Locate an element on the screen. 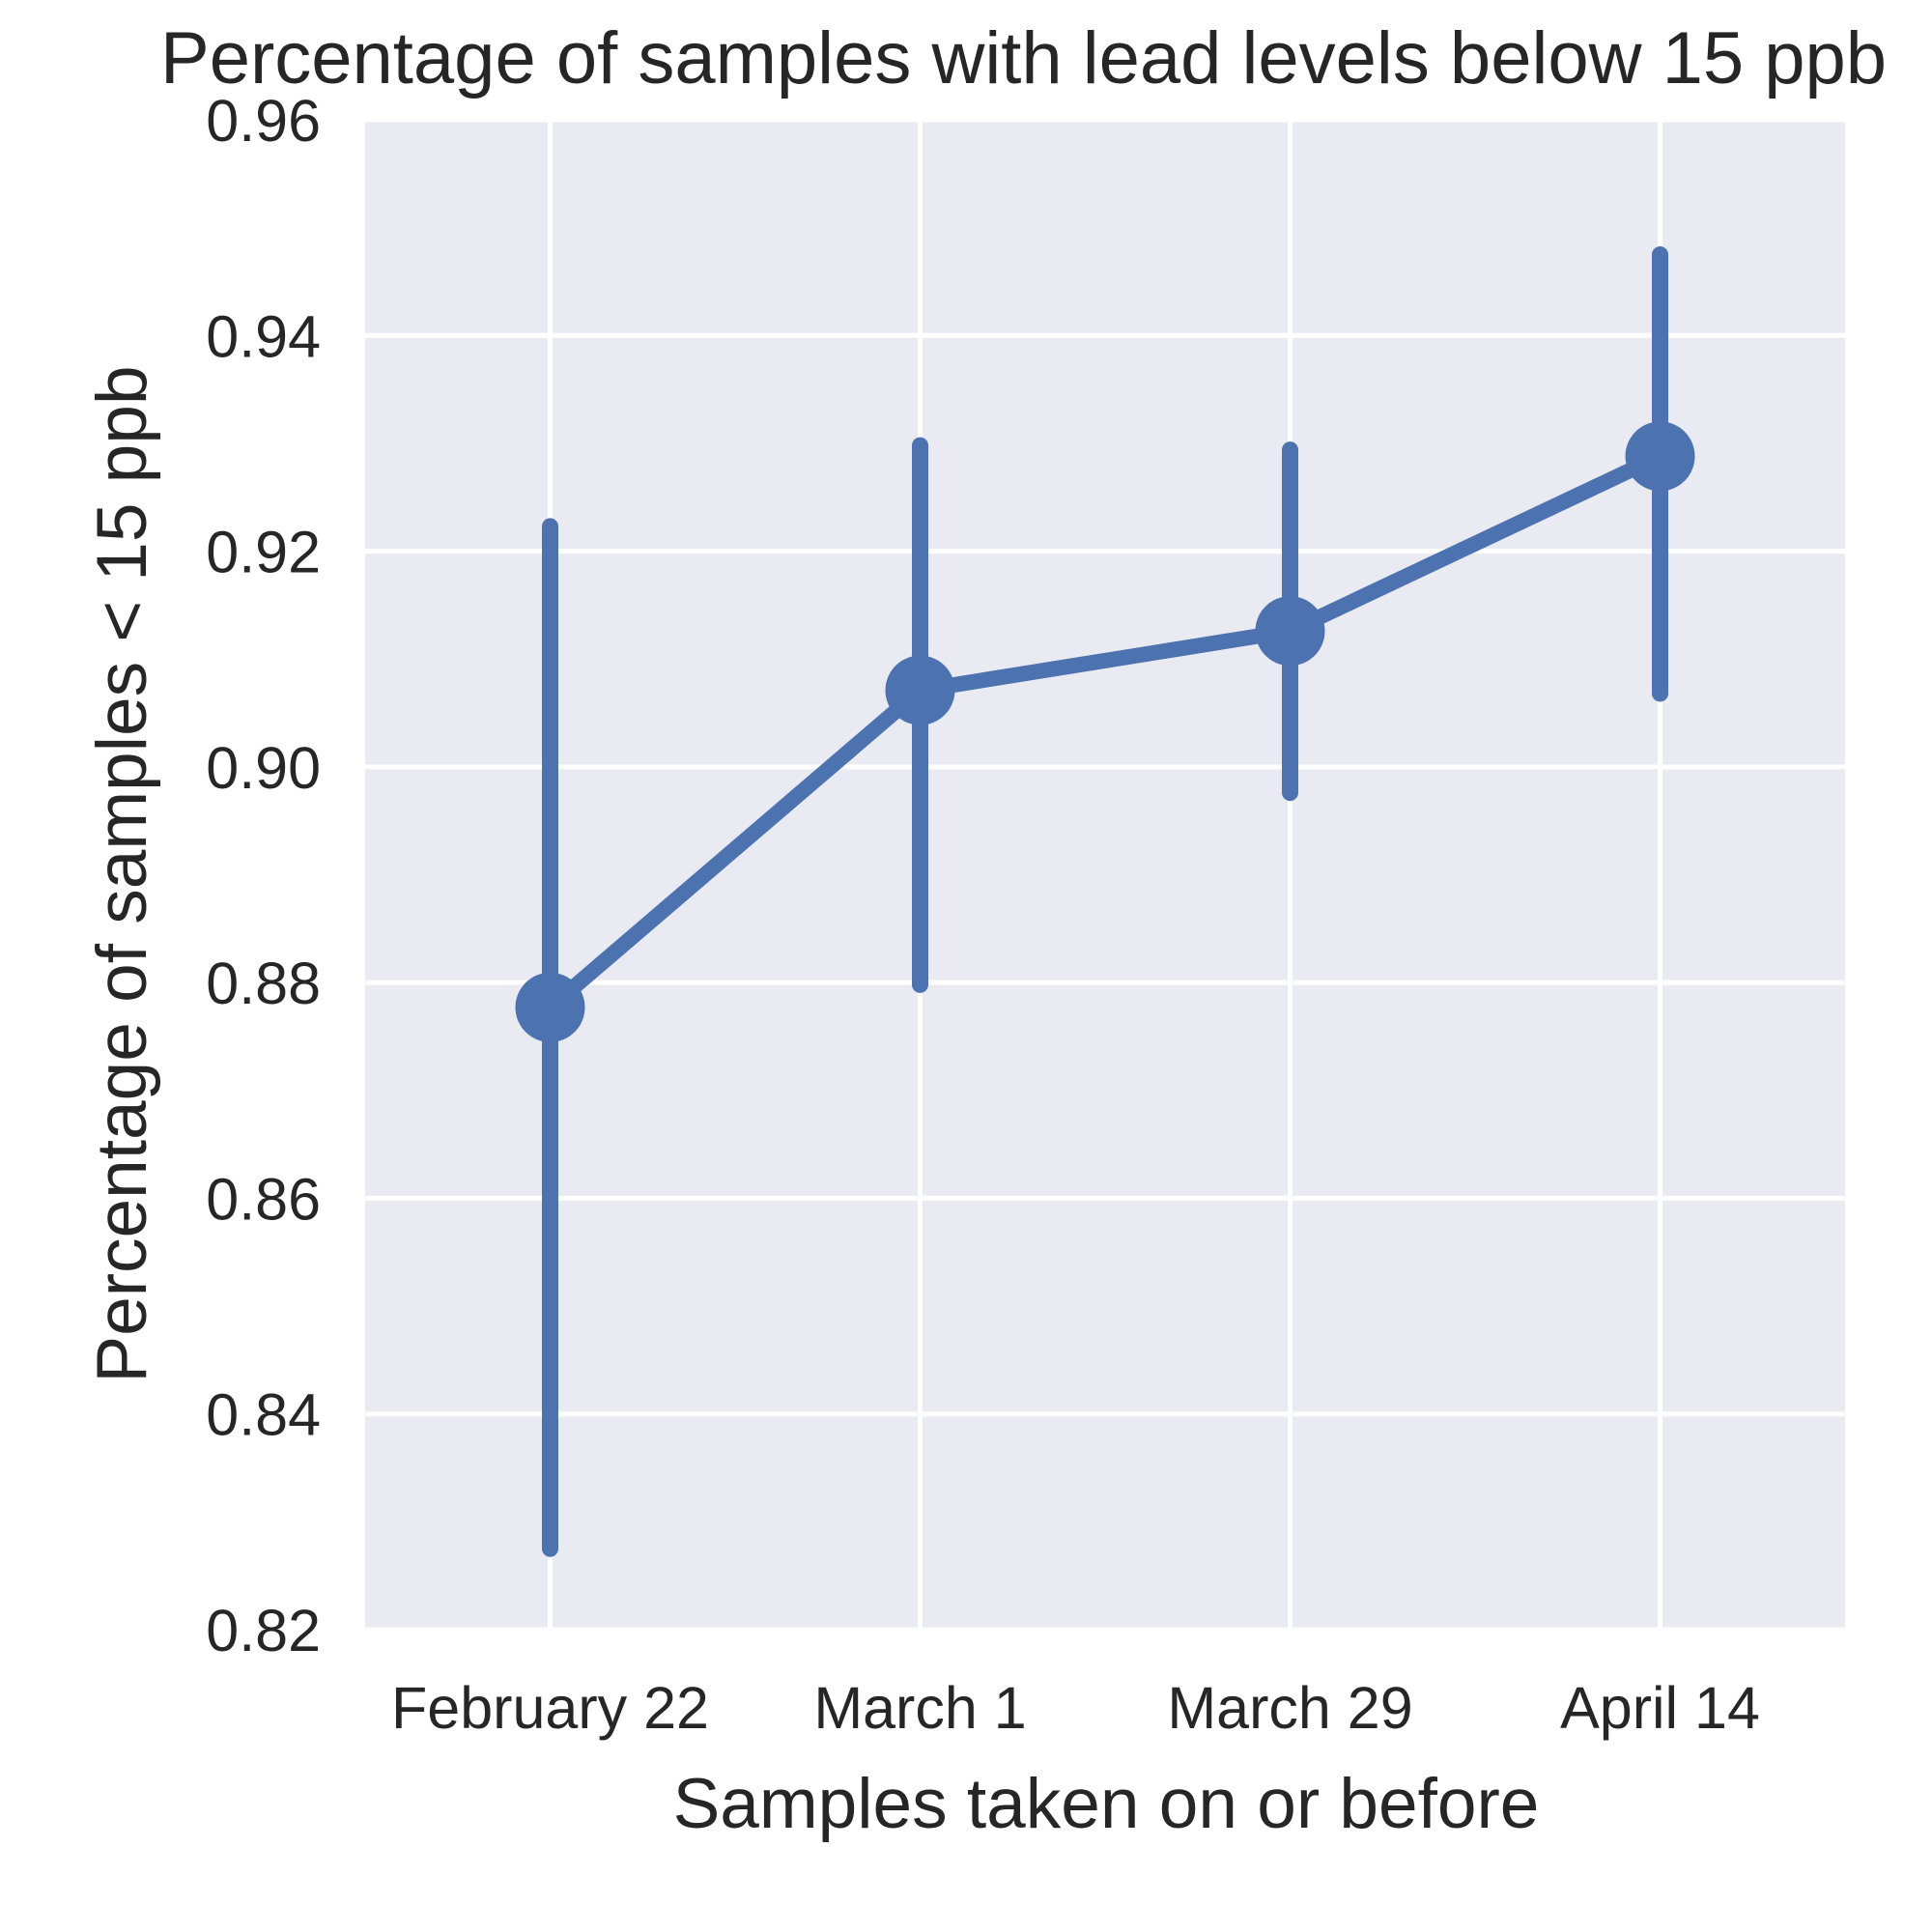 This screenshot has height=1932, width=1932. y-tick-label: 0.90 is located at coordinates (263, 768).